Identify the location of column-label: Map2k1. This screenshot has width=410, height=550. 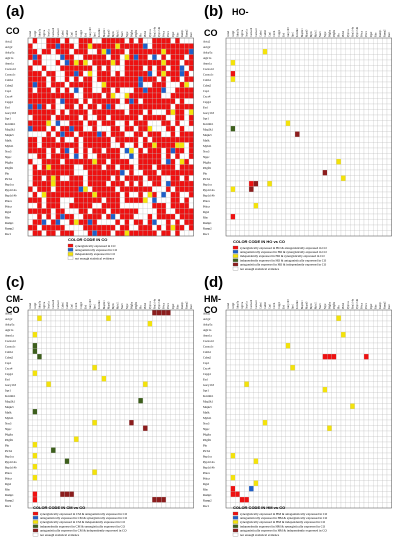
(104, 304).